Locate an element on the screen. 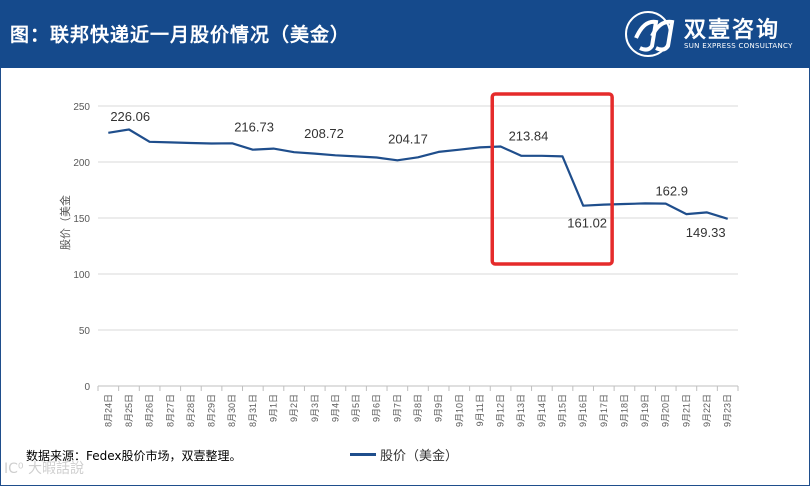 This screenshot has height=486, width=810. x-tick-label: 9月16日 is located at coordinates (583, 410).